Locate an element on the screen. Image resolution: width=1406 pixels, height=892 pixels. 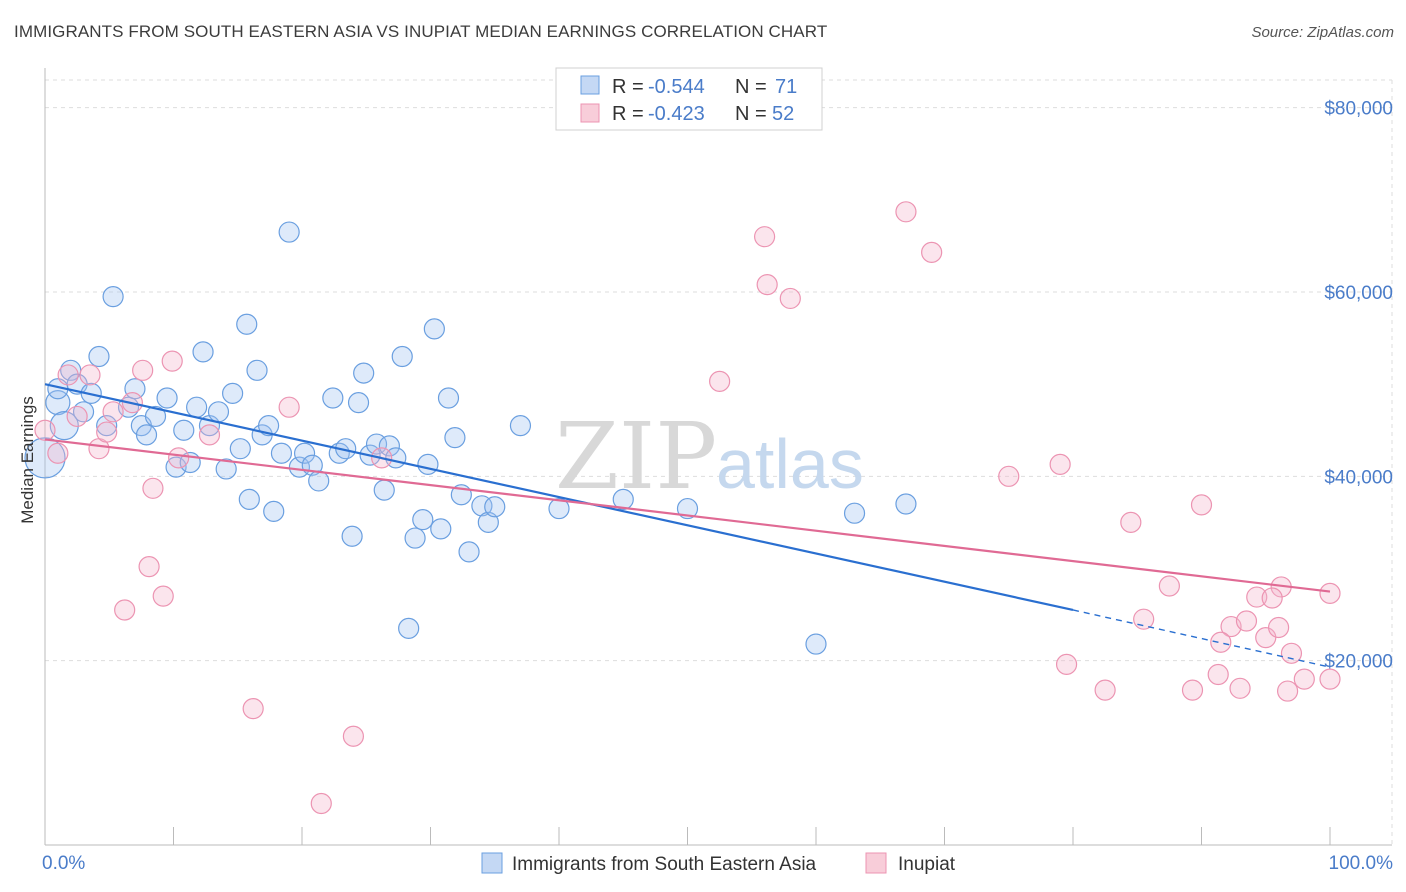
legend-box is located at coordinates (689, 99).